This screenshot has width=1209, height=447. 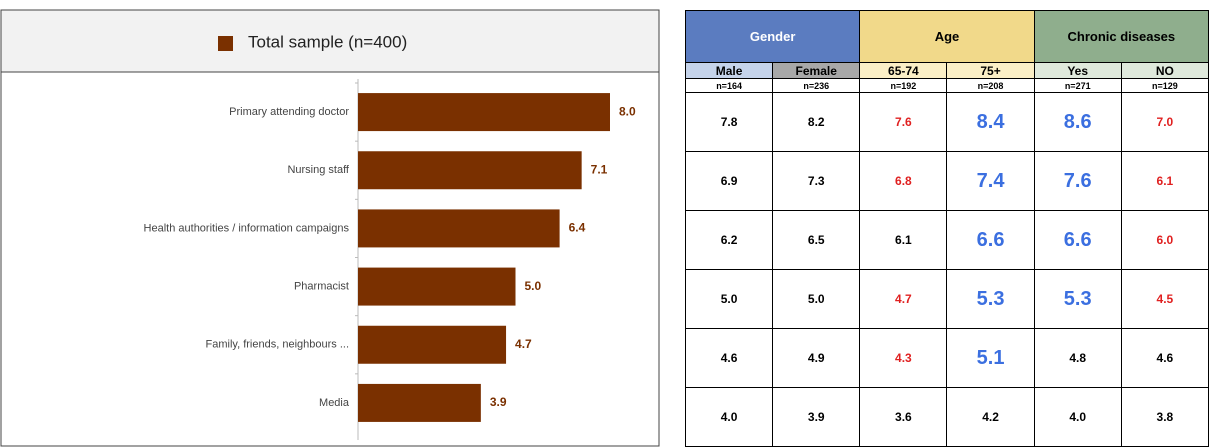 I want to click on data-row: 7.8 8.2 7.6 8.4 8.6 7.0, so click(x=946, y=122).